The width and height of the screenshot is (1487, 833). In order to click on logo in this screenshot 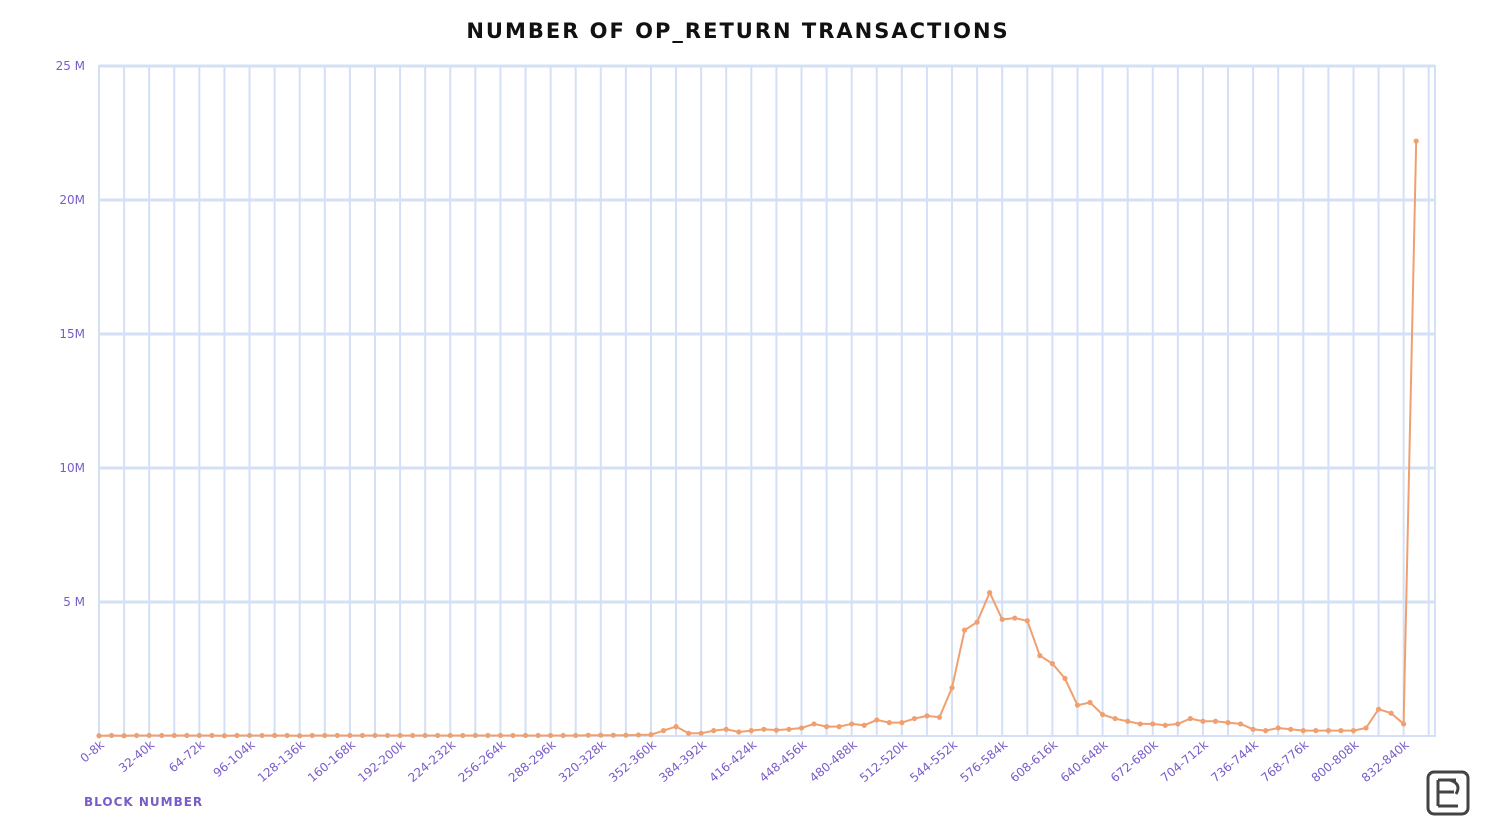, I will do `click(1448, 793)`.